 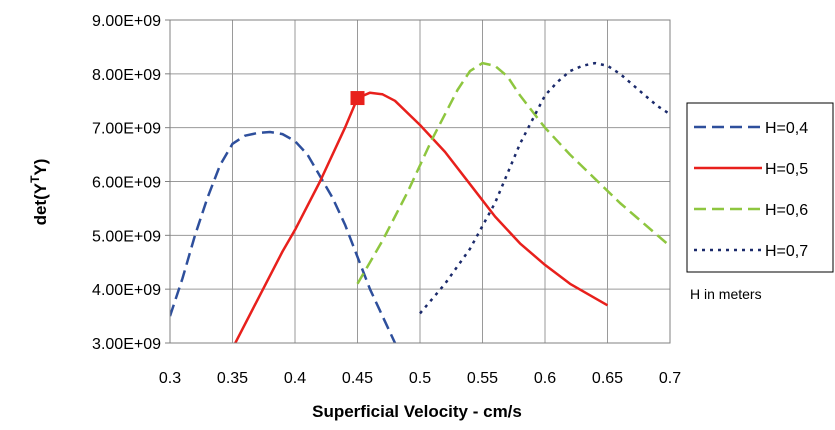 I want to click on legend-box, so click(x=760, y=187).